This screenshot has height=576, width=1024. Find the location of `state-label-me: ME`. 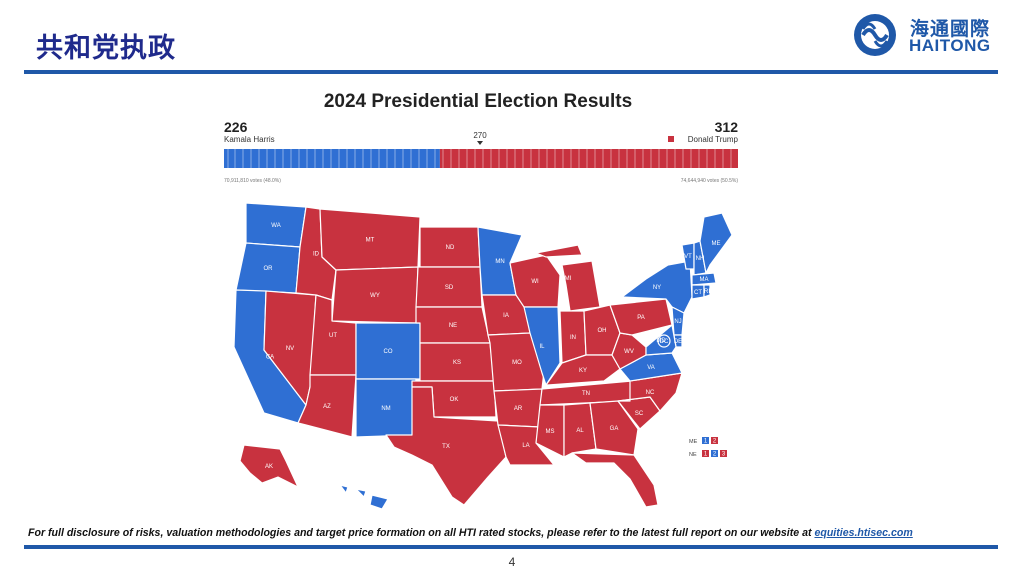

state-label-me: ME is located at coordinates (716, 244).